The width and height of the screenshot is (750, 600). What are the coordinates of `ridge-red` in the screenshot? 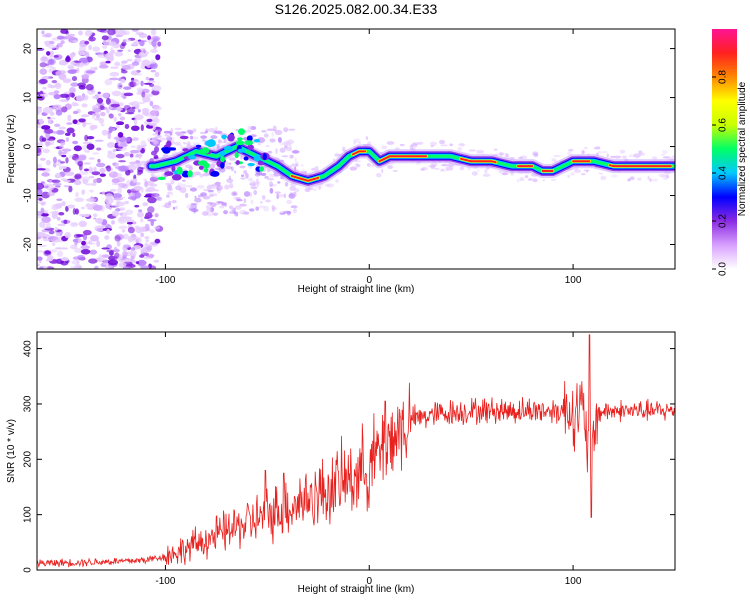 It's located at (305, 178).